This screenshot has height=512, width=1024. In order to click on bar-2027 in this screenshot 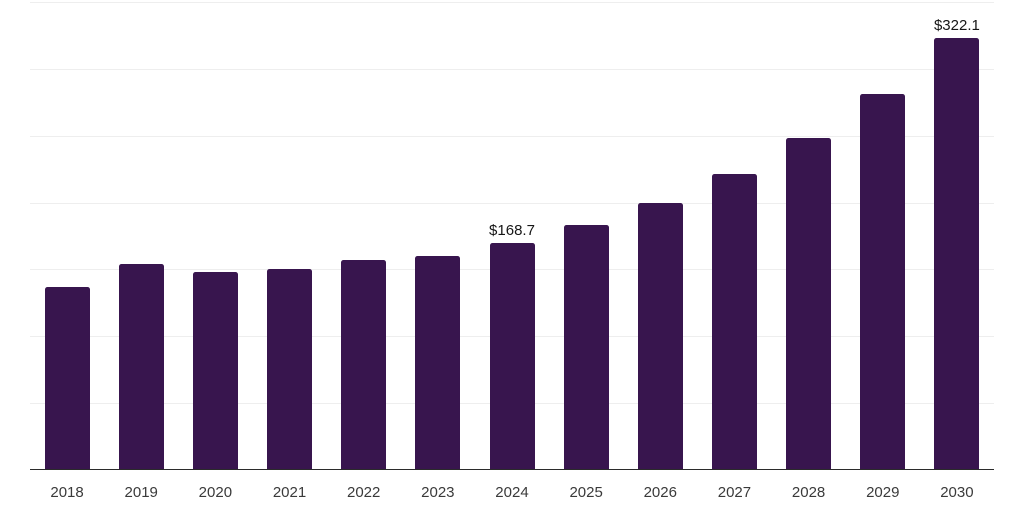, I will do `click(734, 321)`.